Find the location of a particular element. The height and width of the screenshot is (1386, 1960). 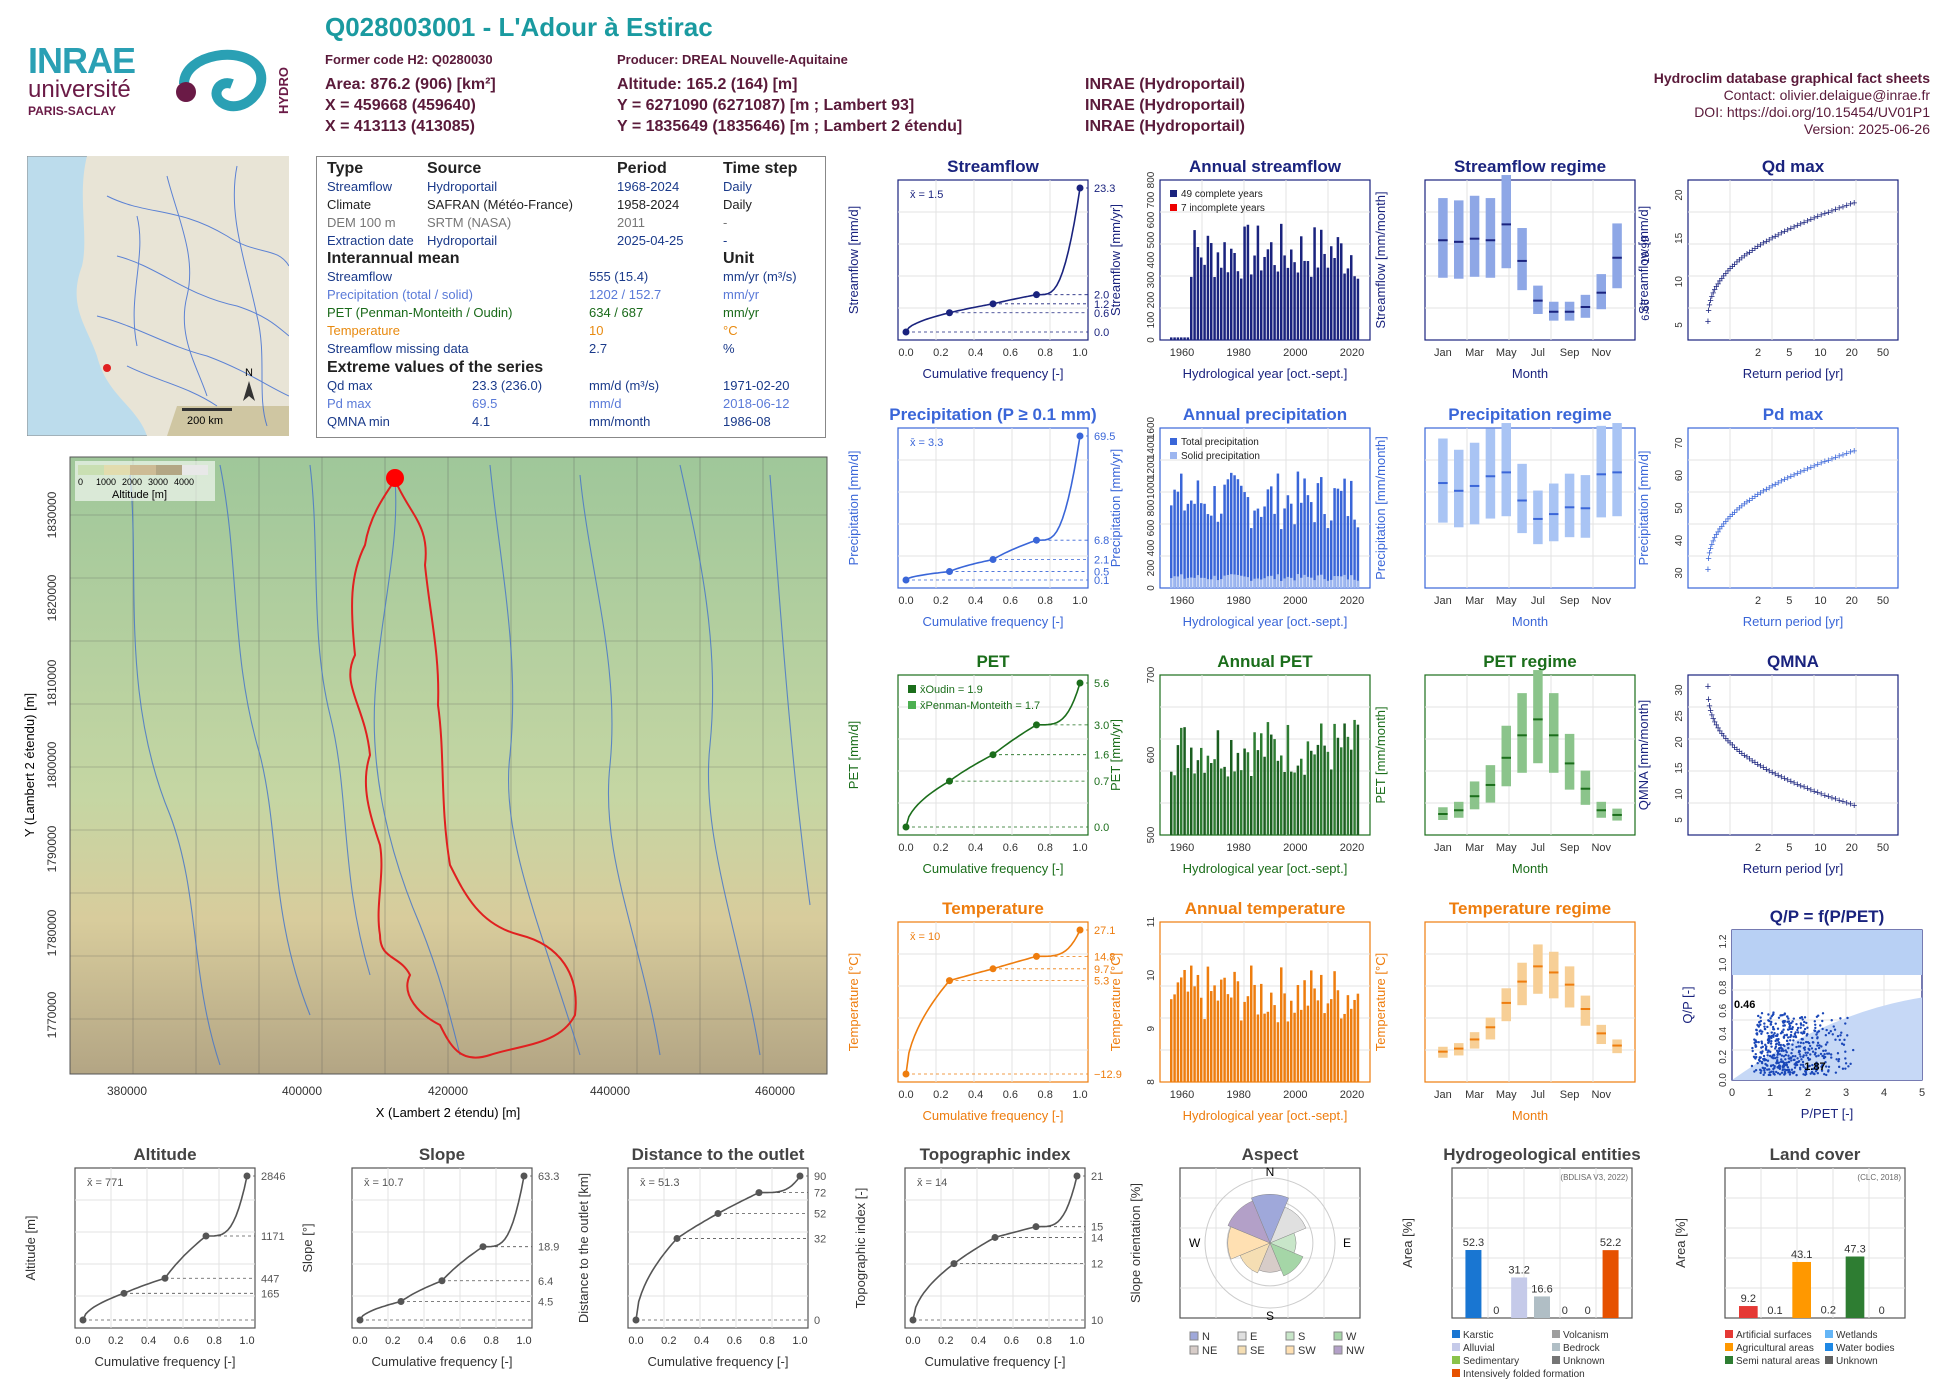

right-tick: 27.1 is located at coordinates (1104, 931).